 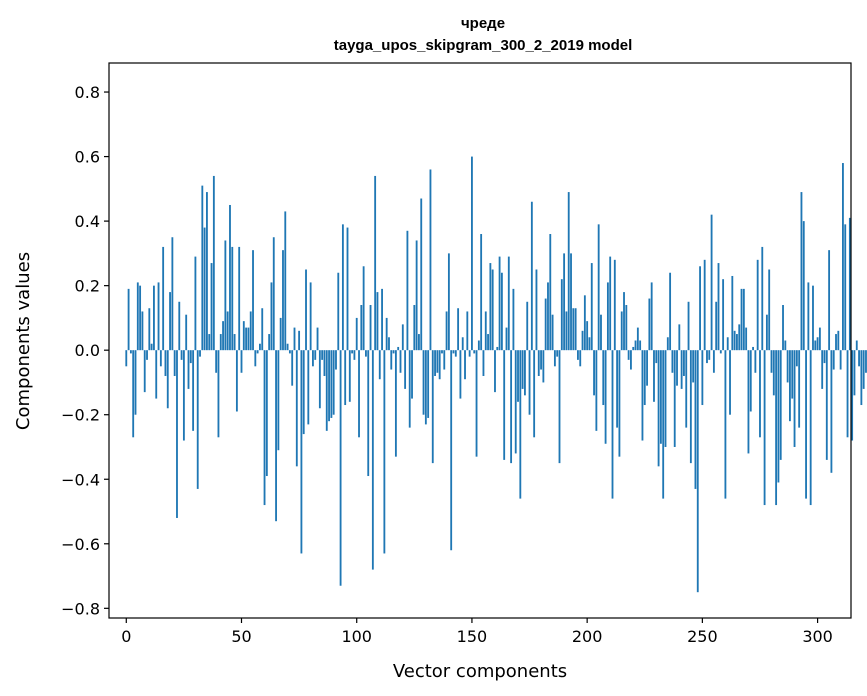 What do you see at coordinates (87, 221) in the screenshot?
I see `y-tick-label: 0.4` at bounding box center [87, 221].